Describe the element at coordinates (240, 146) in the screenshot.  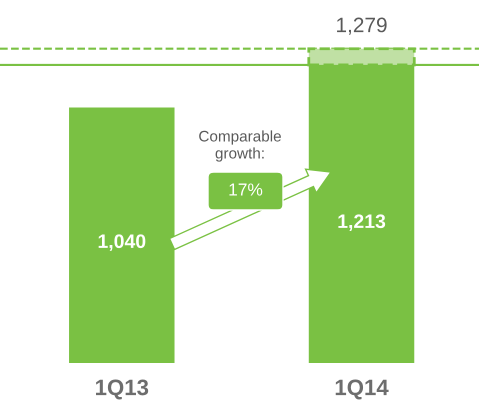
I see `annotation: Comparable growth:` at that location.